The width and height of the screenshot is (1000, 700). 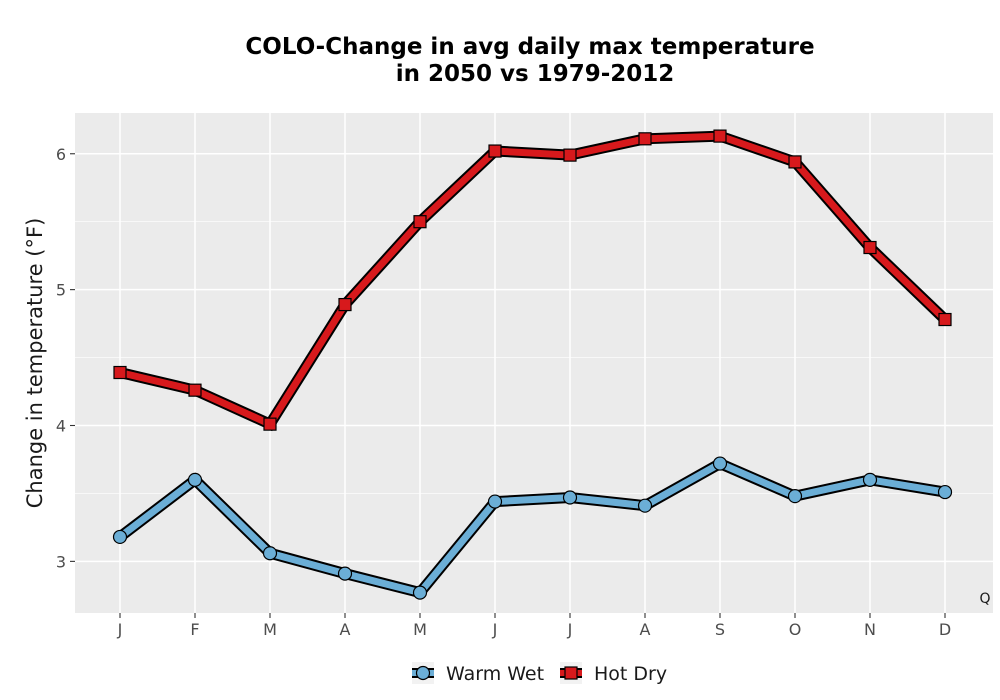 I want to click on legend: Warm Wet Hot Dry, so click(x=539, y=673).